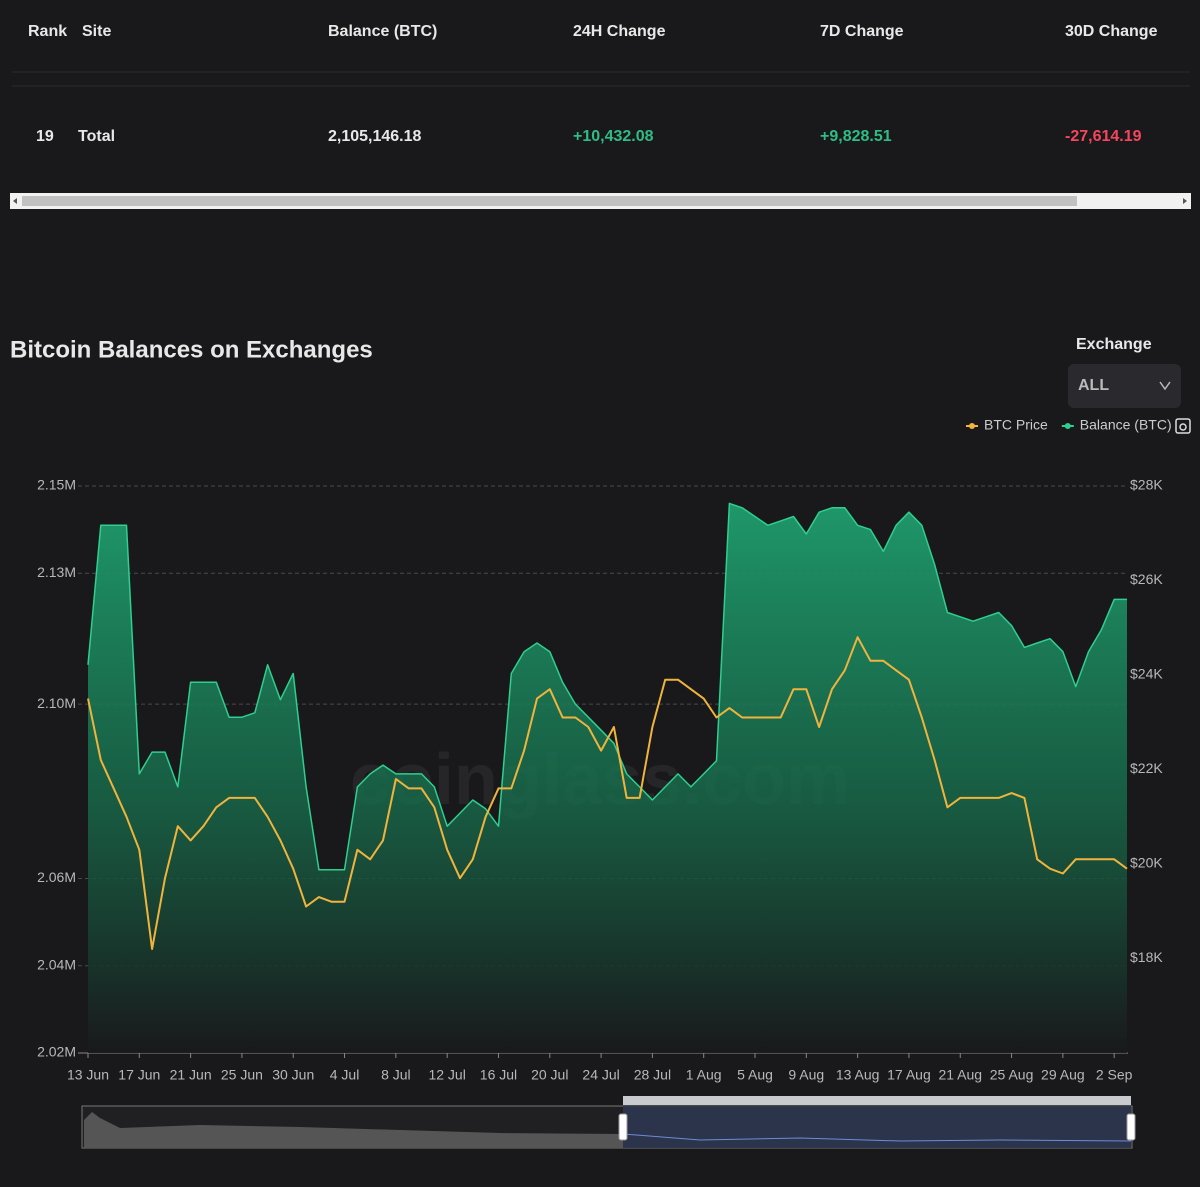 This screenshot has height=1187, width=1200. What do you see at coordinates (856, 136) in the screenshot?
I see `cell: +9,828.51` at bounding box center [856, 136].